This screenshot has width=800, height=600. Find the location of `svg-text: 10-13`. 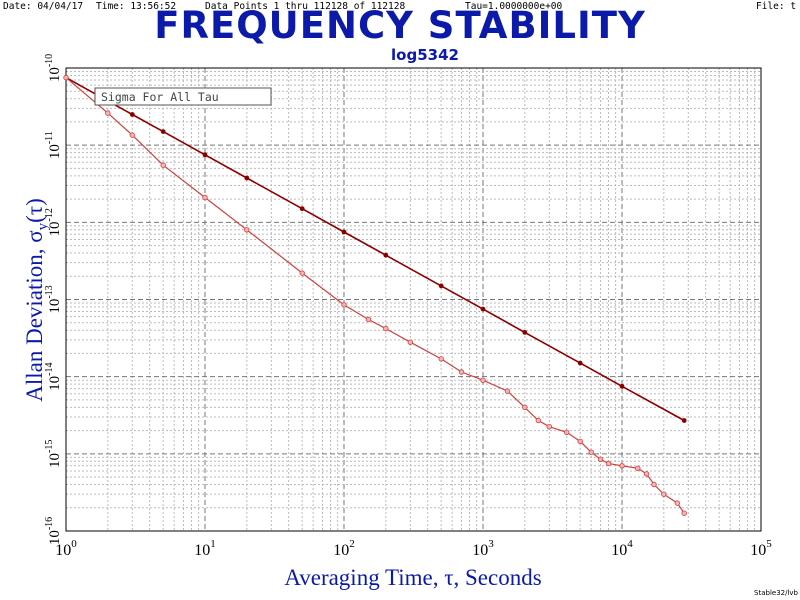

svg-text: 10-13 is located at coordinates (53, 299).